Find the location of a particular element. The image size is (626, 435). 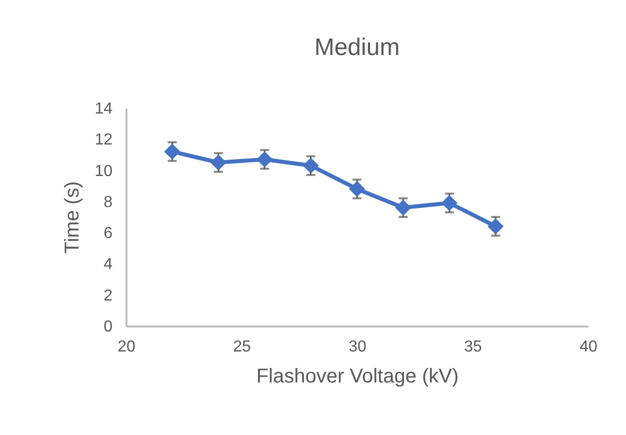

y-tick-label: 6 is located at coordinates (108, 233).